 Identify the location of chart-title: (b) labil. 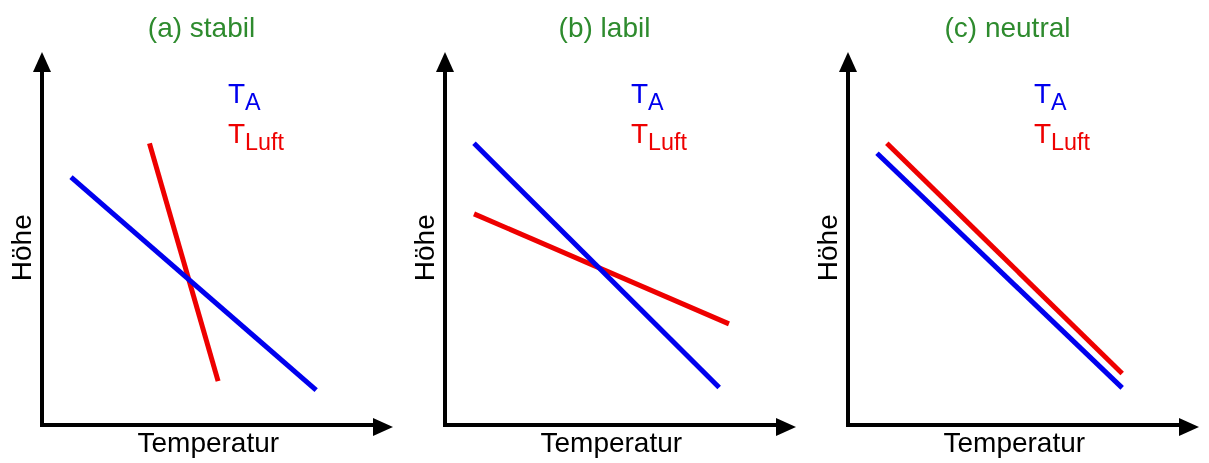
(604, 28).